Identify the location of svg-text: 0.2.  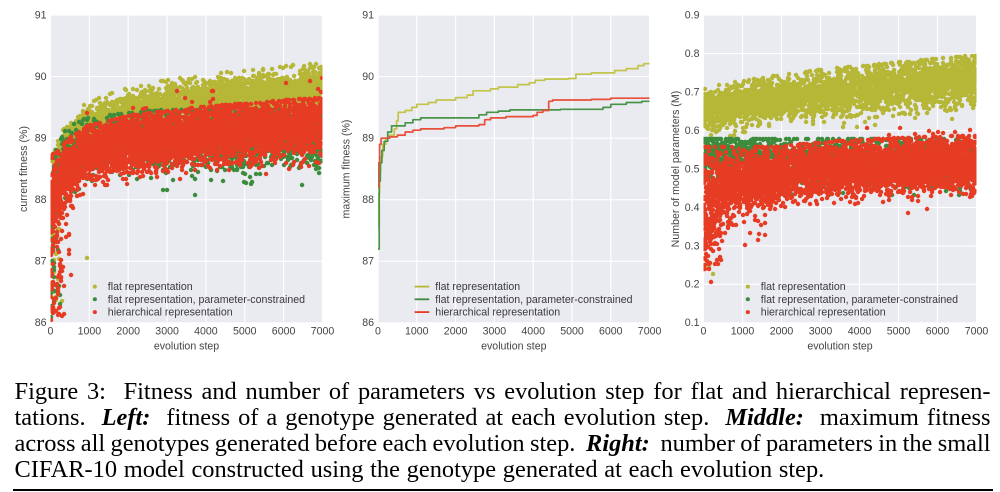
(692, 285).